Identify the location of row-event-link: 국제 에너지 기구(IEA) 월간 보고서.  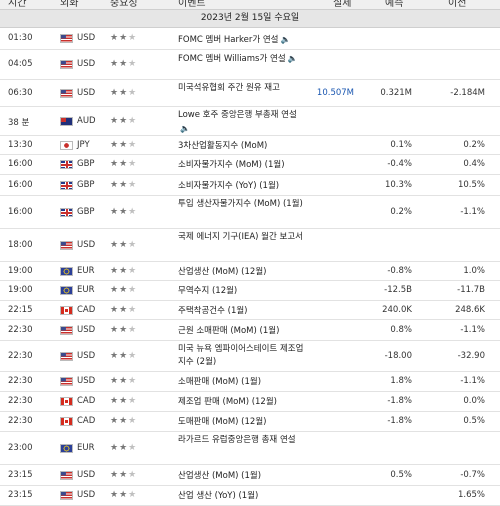
(242, 237).